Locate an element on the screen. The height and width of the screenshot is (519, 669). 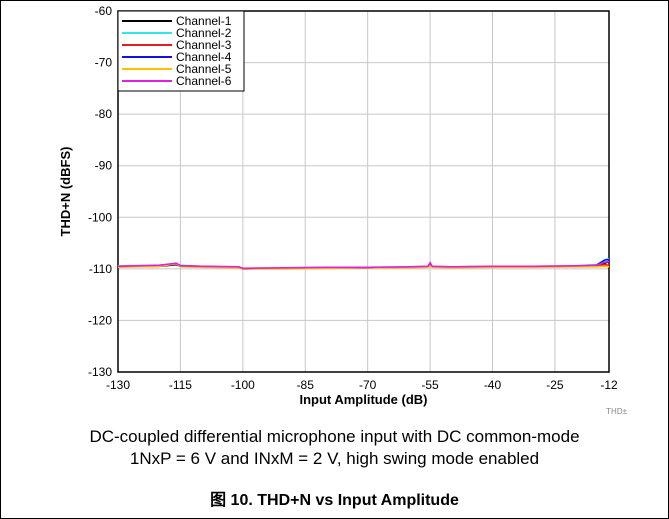
legend-label: Channel-6 is located at coordinates (204, 81).